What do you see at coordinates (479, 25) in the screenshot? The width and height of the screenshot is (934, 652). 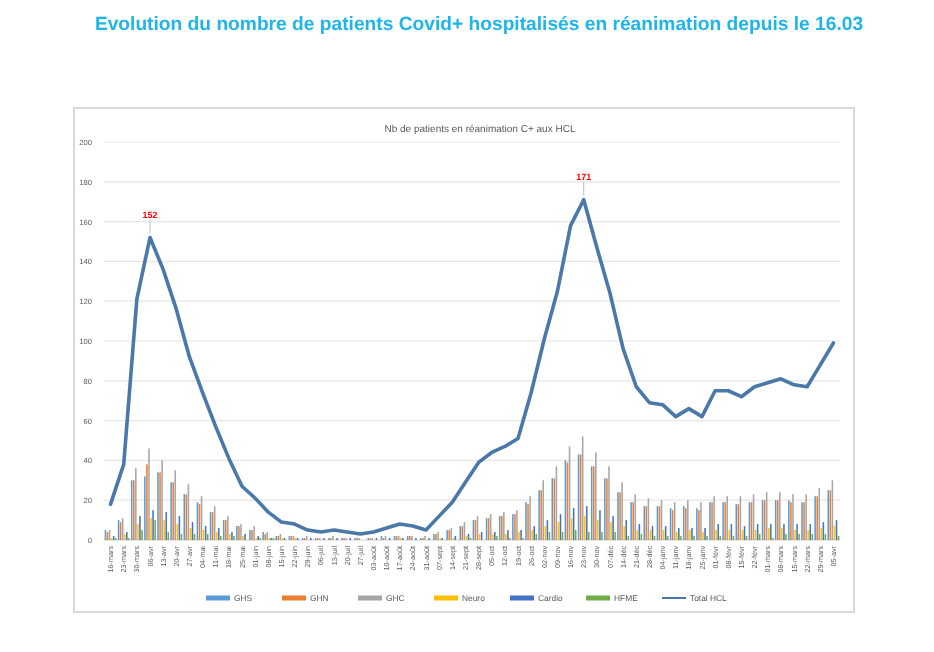 I see `chart-title: Evolution du nombre de patients Covid+ hospitalisés en réanimation depuis le 16.03` at bounding box center [479, 25].